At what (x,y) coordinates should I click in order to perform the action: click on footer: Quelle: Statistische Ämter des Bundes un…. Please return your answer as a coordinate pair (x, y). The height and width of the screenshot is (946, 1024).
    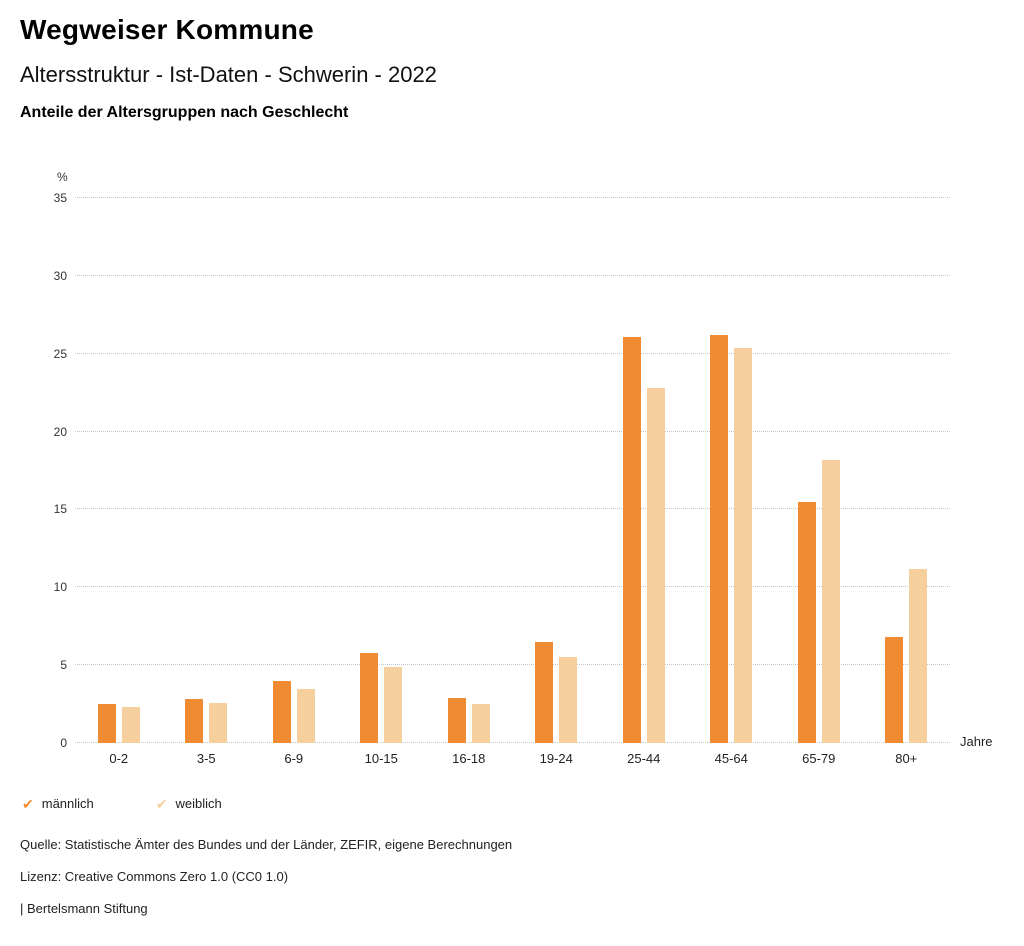
    Looking at the image, I should click on (522, 876).